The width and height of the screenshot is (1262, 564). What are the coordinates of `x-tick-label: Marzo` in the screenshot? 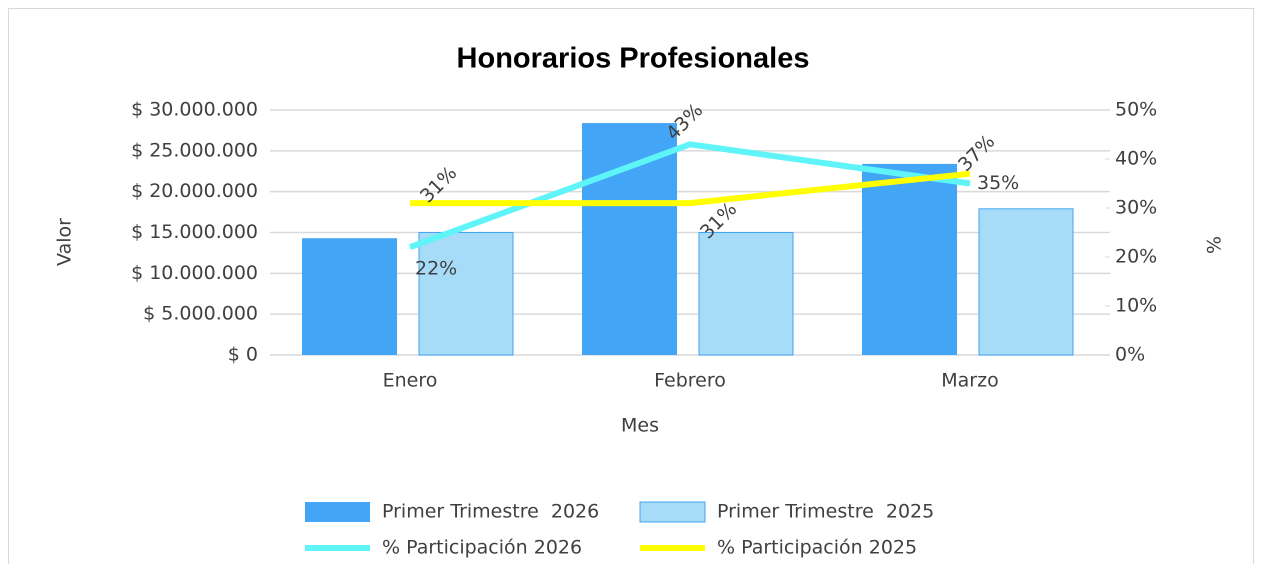 It's located at (969, 381).